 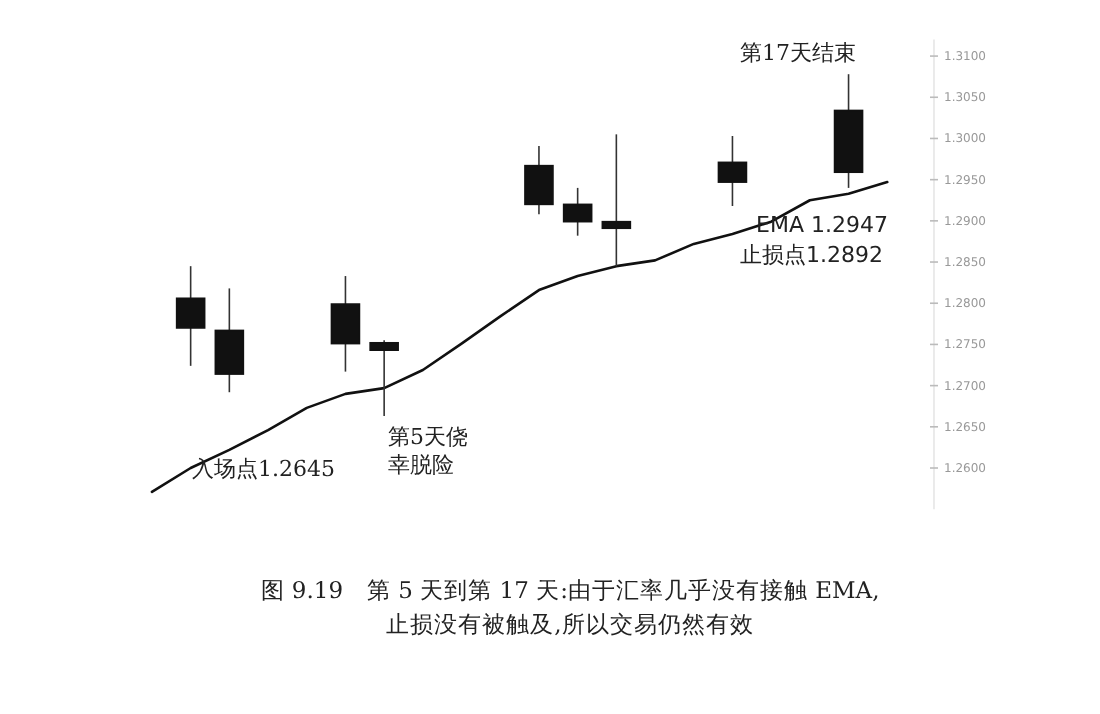 I want to click on text: 图 9.19 第 5 天到第 17 天:由于汇率几乎没有接触 EMA,止损没有被触及,所以交易仍然有效, so click(x=570, y=608).